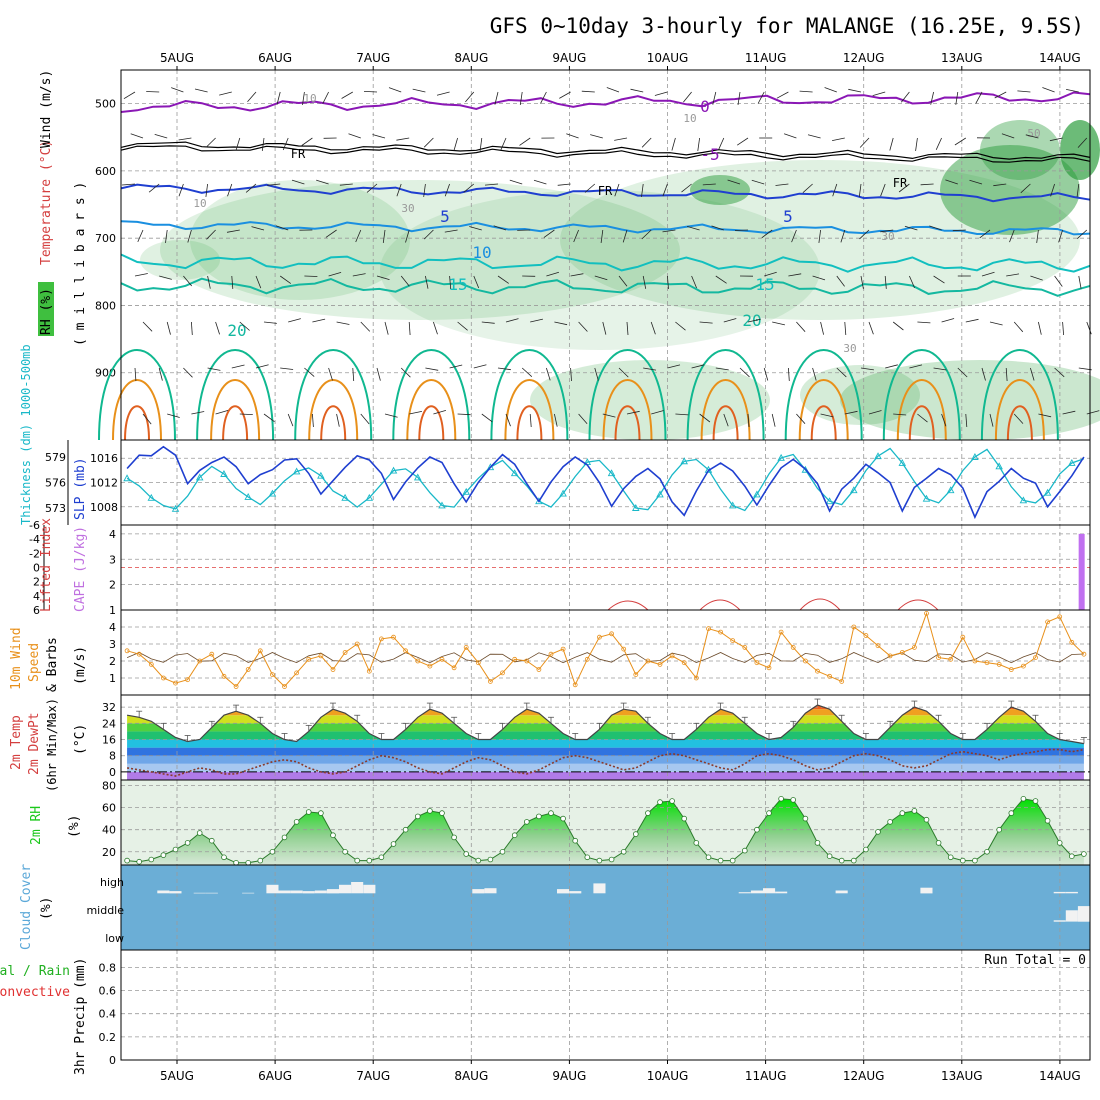 This screenshot has width=1100, height=1100. Describe the element at coordinates (109, 786) in the screenshot. I see `rh-tick-label: 80` at that location.